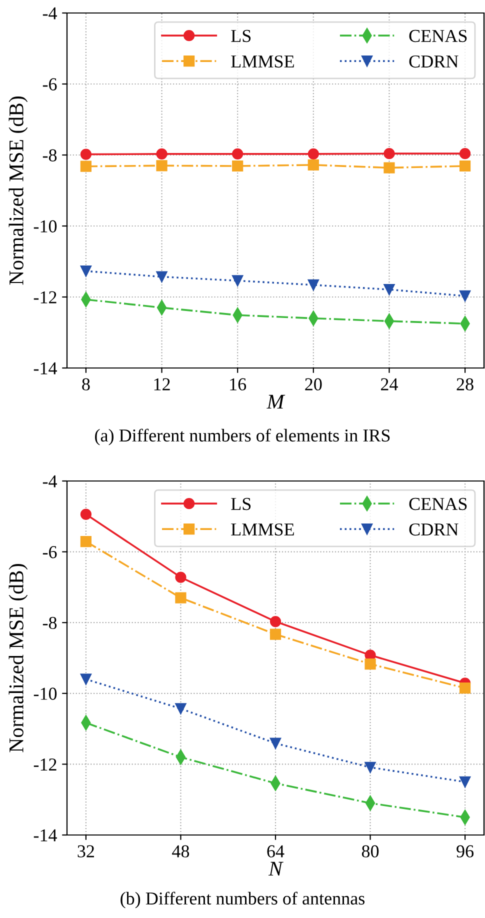  Describe the element at coordinates (162, 384) in the screenshot. I see `x-tick-label: 12` at that location.